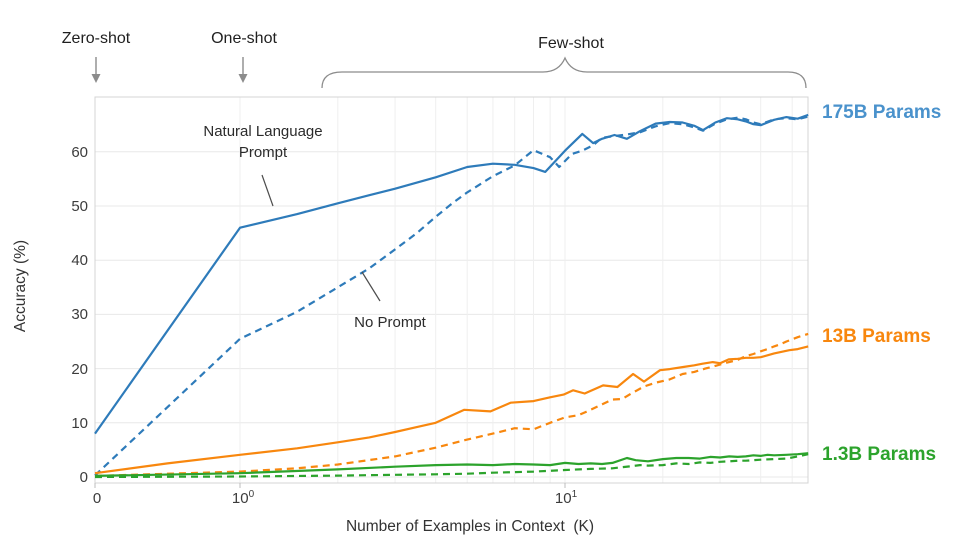 The width and height of the screenshot is (977, 552). Describe the element at coordinates (79, 369) in the screenshot. I see `y-tick-20: 20` at that location.